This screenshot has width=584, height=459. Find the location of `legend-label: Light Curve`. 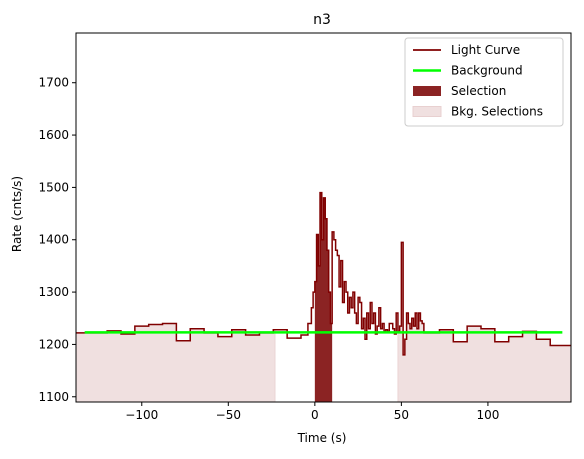

legend-label: Light Curve is located at coordinates (485, 50).